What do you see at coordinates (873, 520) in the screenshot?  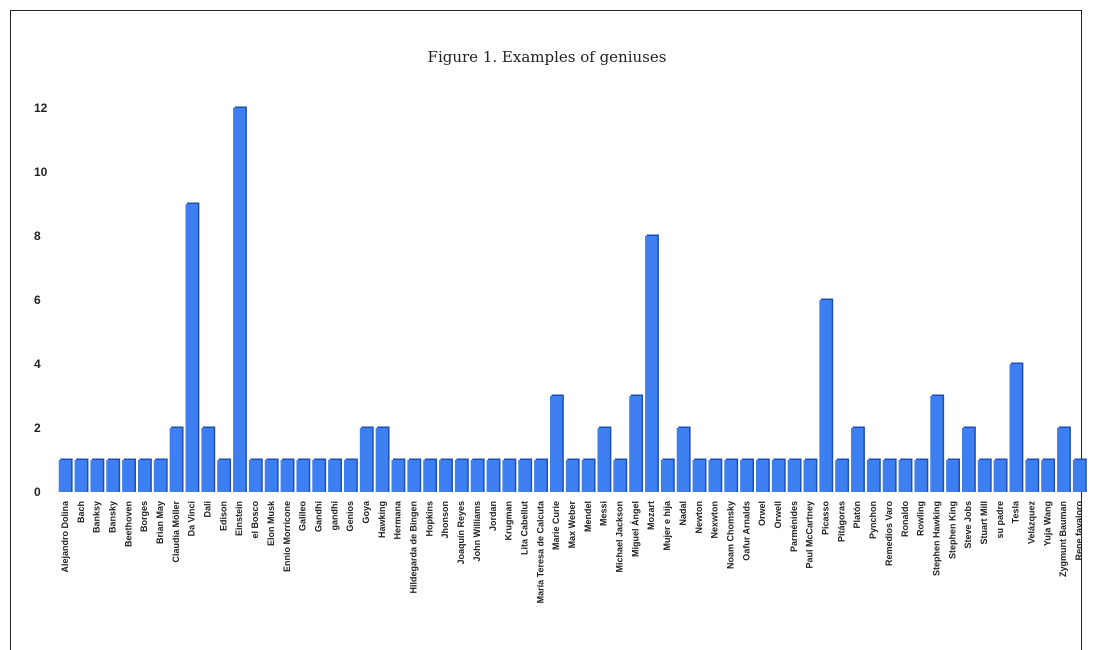 I see `x-tick-label: Pynchon` at bounding box center [873, 520].